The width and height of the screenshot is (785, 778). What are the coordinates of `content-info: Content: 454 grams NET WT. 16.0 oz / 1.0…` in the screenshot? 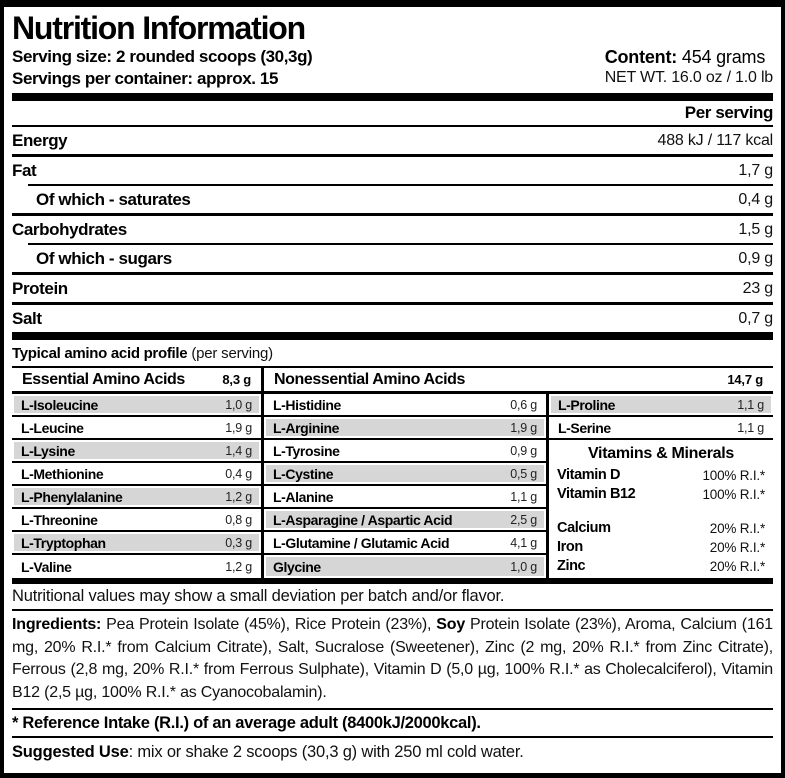 It's located at (689, 67).